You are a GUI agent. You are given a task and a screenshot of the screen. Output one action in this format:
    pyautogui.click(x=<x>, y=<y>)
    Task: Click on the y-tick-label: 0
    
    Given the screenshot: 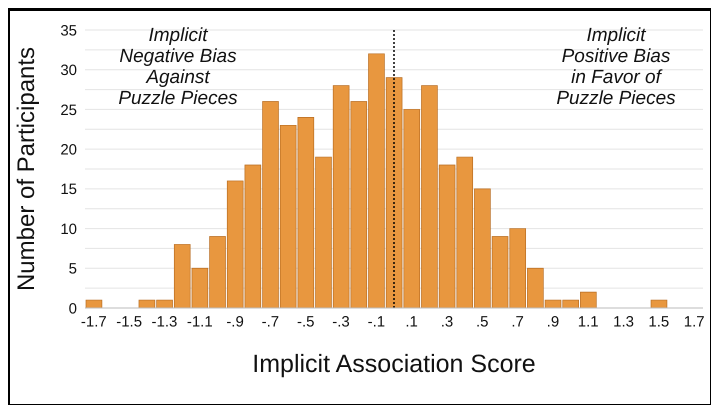 What is the action you would take?
    pyautogui.click(x=72, y=309)
    